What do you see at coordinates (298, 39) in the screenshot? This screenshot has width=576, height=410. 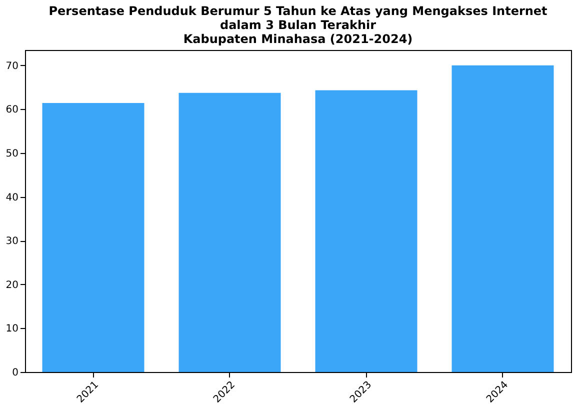 I see `text: Kabupaten Minahasa (2021-2024)` at bounding box center [298, 39].